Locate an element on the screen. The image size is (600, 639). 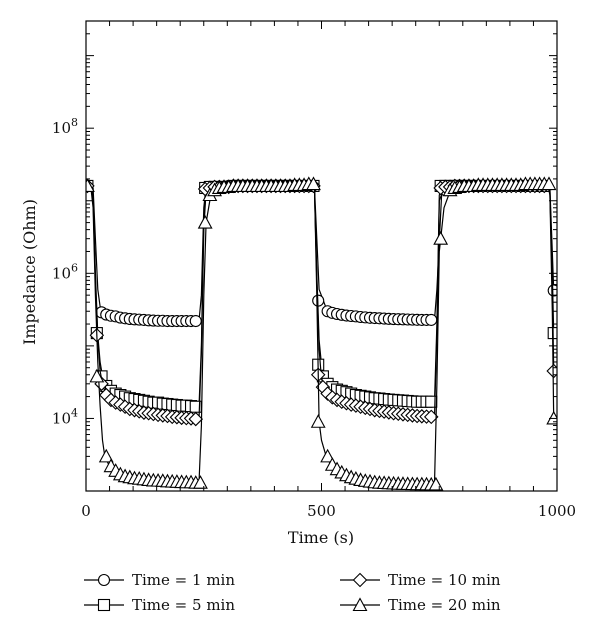
legend-marker-square is located at coordinates (104, 605).